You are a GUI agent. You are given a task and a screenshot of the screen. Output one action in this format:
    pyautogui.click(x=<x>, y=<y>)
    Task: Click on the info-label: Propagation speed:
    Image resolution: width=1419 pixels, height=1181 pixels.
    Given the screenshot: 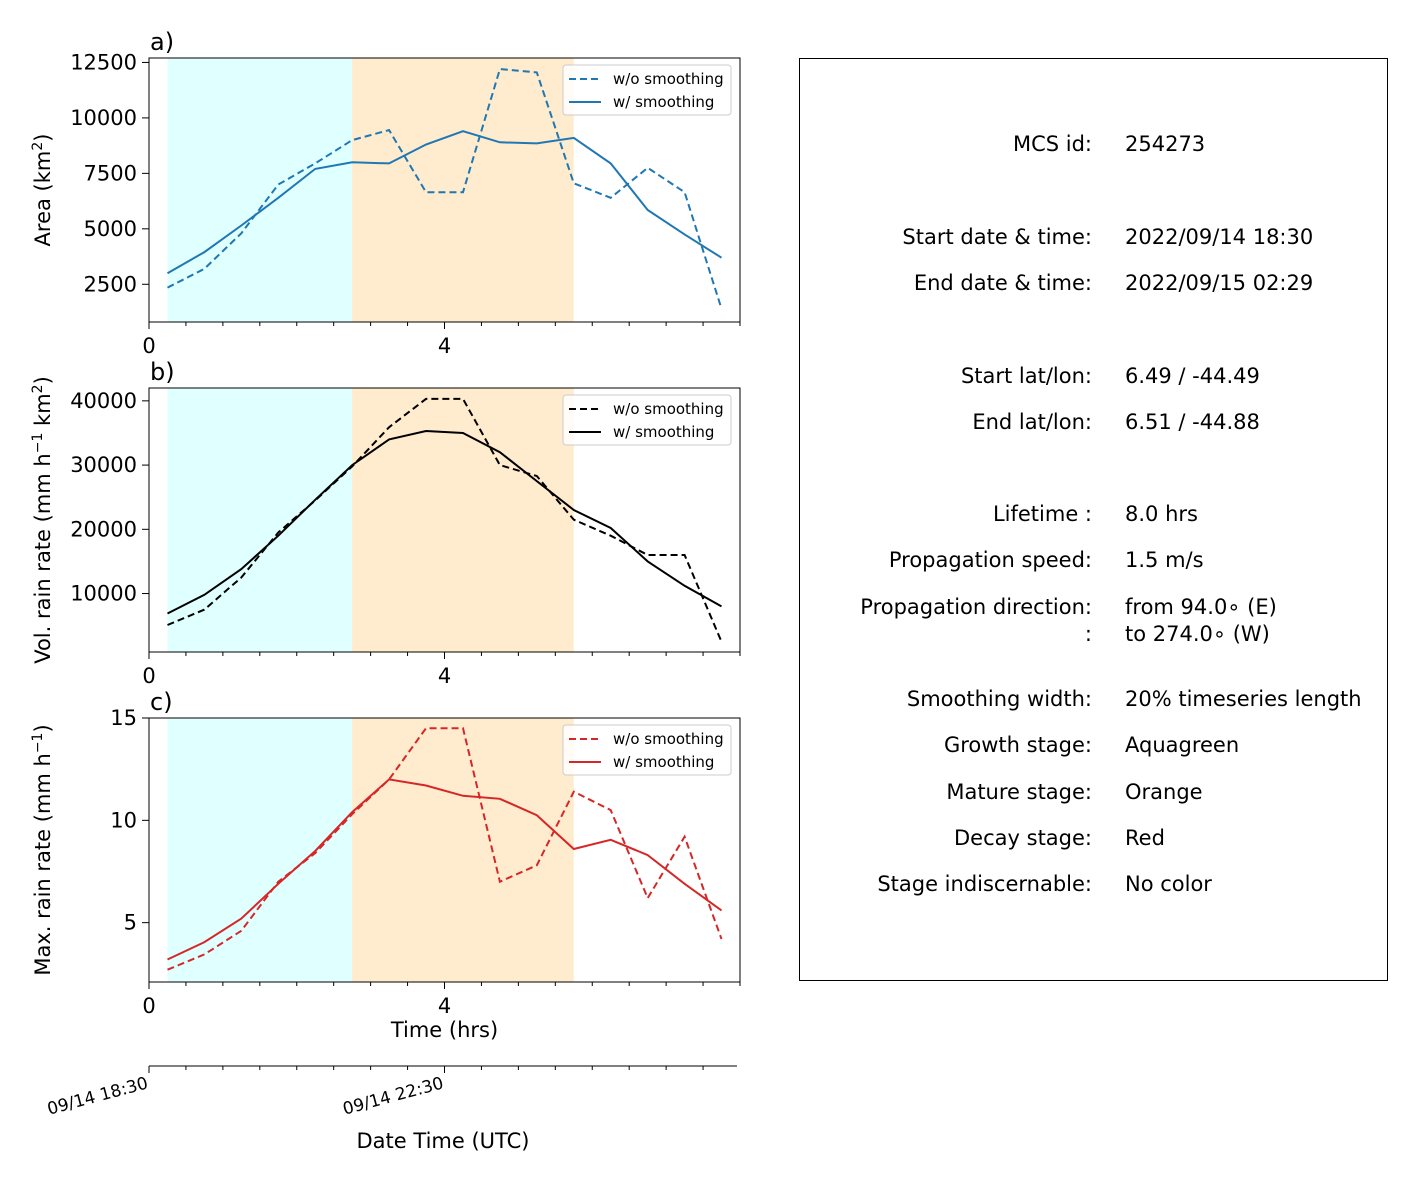 What is the action you would take?
    pyautogui.click(x=990, y=560)
    